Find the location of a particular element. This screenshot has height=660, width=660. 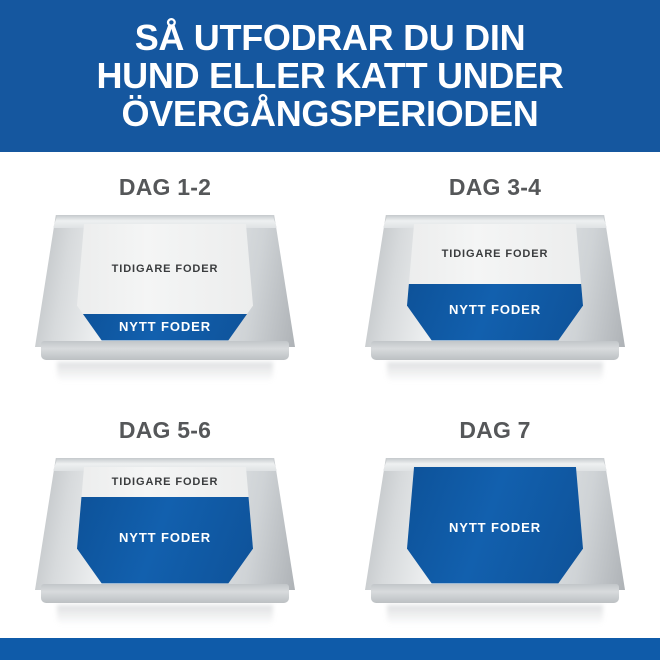

day-label: DAG 3-4 is located at coordinates (495, 187).